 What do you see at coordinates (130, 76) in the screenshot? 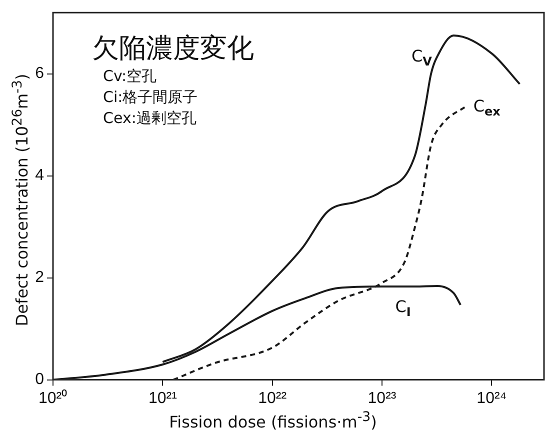
I see `annotation: Cv:空孔` at bounding box center [130, 76].